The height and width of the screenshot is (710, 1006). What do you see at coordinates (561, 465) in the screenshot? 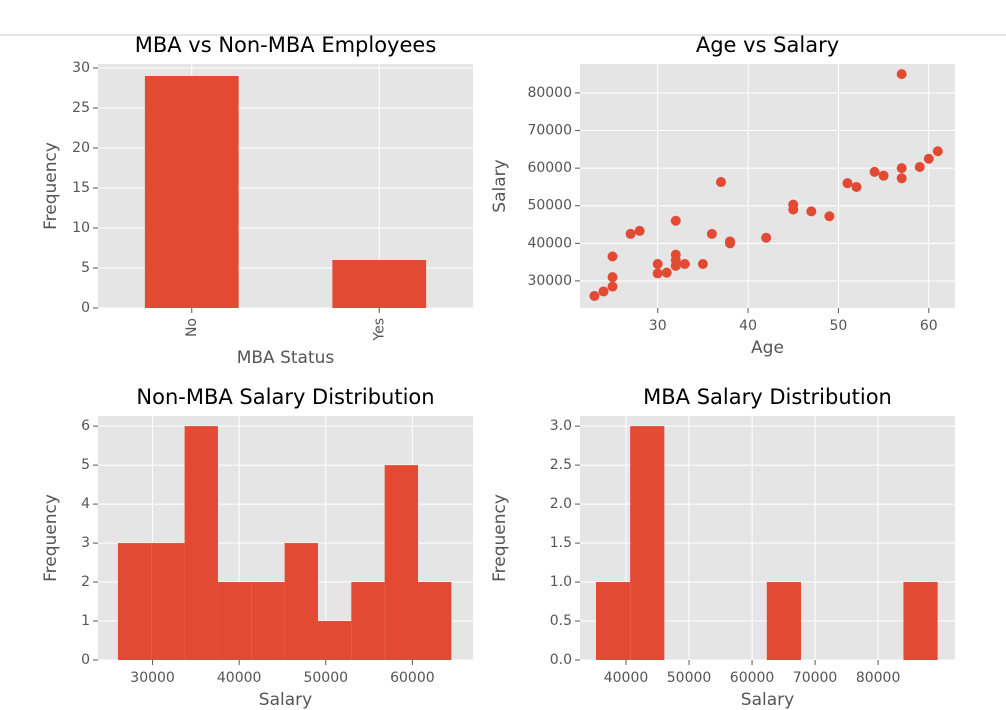
I see `y-tick-label: 2.5` at bounding box center [561, 465].